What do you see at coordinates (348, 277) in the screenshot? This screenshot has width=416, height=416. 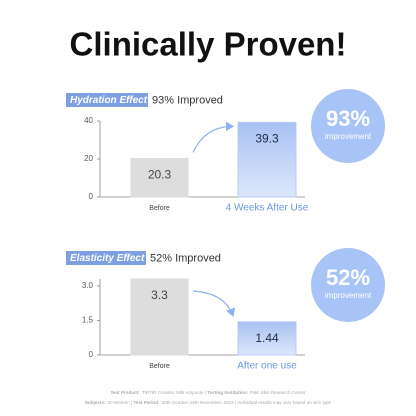 I see `badge-value: 52%` at bounding box center [348, 277].